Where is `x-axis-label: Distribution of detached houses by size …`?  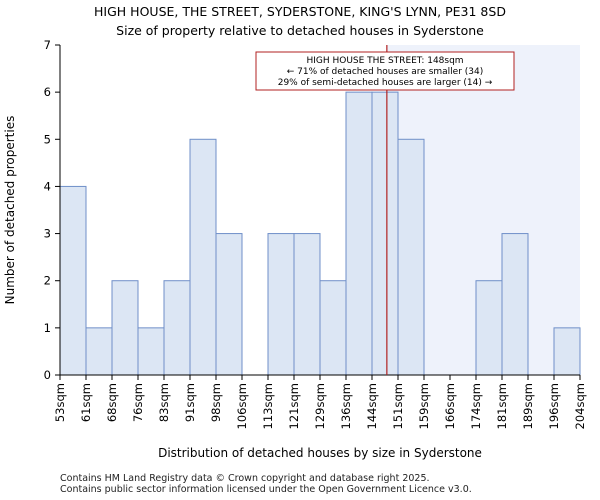
x-axis-label: Distribution of detached houses by size … is located at coordinates (320, 453).